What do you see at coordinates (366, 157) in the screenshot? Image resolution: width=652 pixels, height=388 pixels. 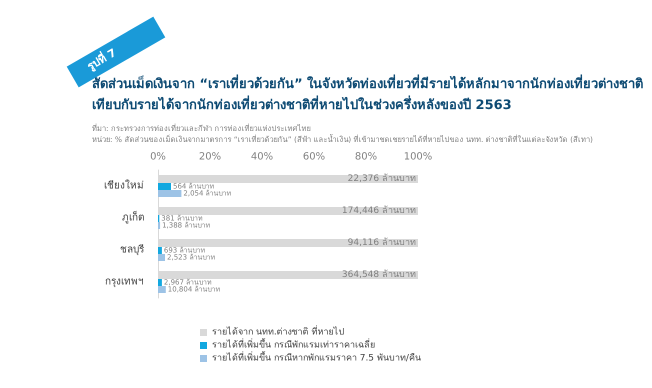 I see `x-tick-label: 80%` at bounding box center [366, 157].